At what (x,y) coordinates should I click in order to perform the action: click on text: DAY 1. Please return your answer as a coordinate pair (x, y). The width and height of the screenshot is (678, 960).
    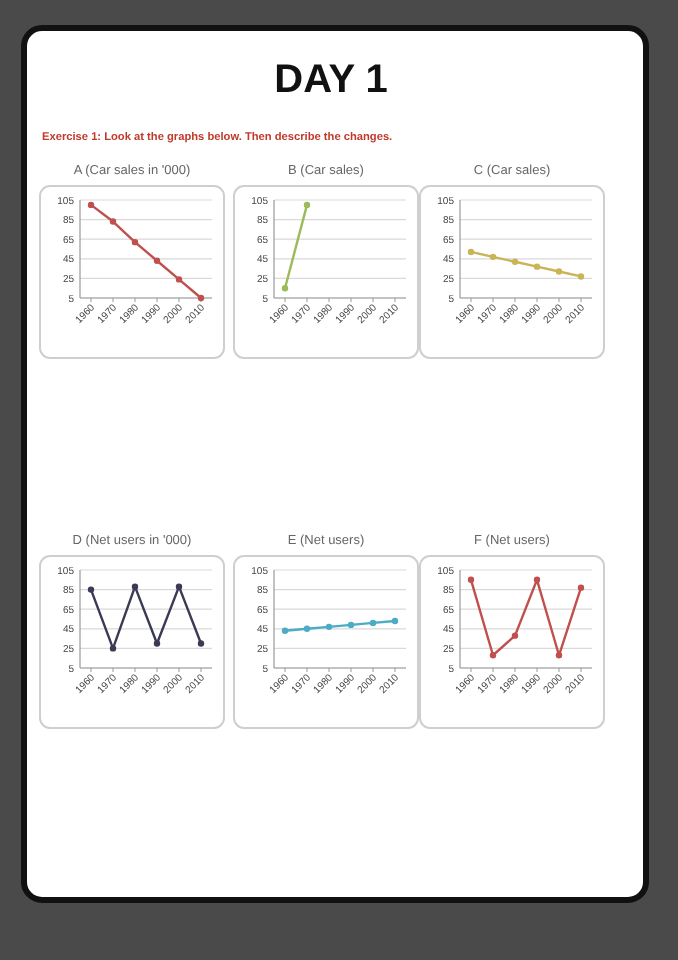
    Looking at the image, I should click on (331, 80).